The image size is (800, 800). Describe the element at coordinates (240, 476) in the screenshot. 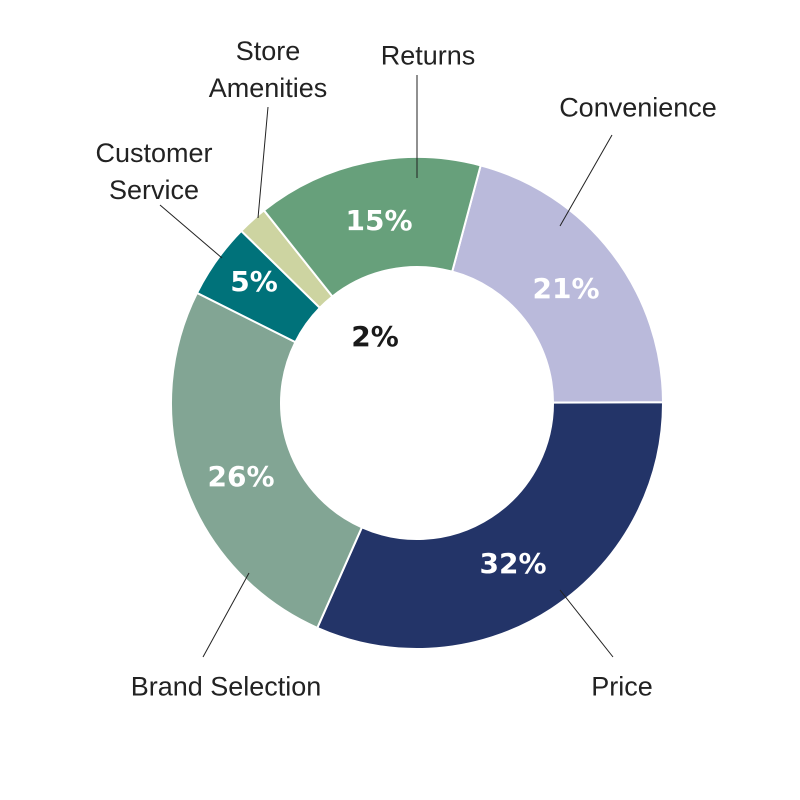

I see `value-label: 26%` at that location.